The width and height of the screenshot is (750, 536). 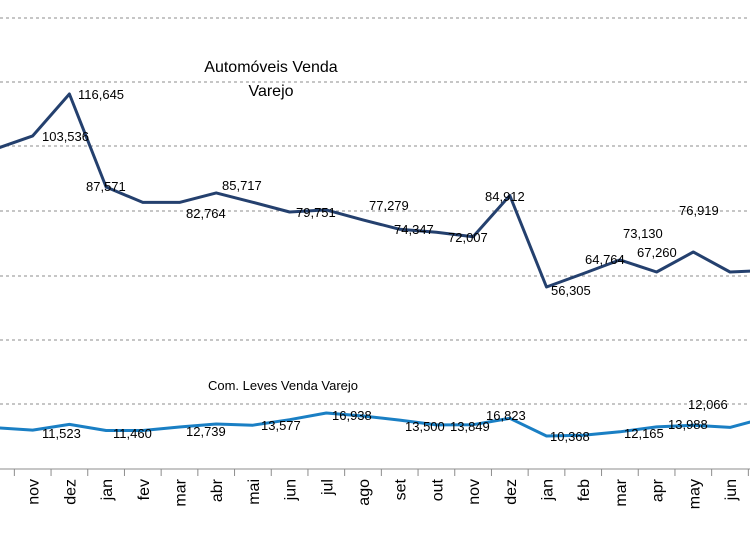 What do you see at coordinates (206, 431) in the screenshot?
I see `data-label-com-leves: 12,739` at bounding box center [206, 431].